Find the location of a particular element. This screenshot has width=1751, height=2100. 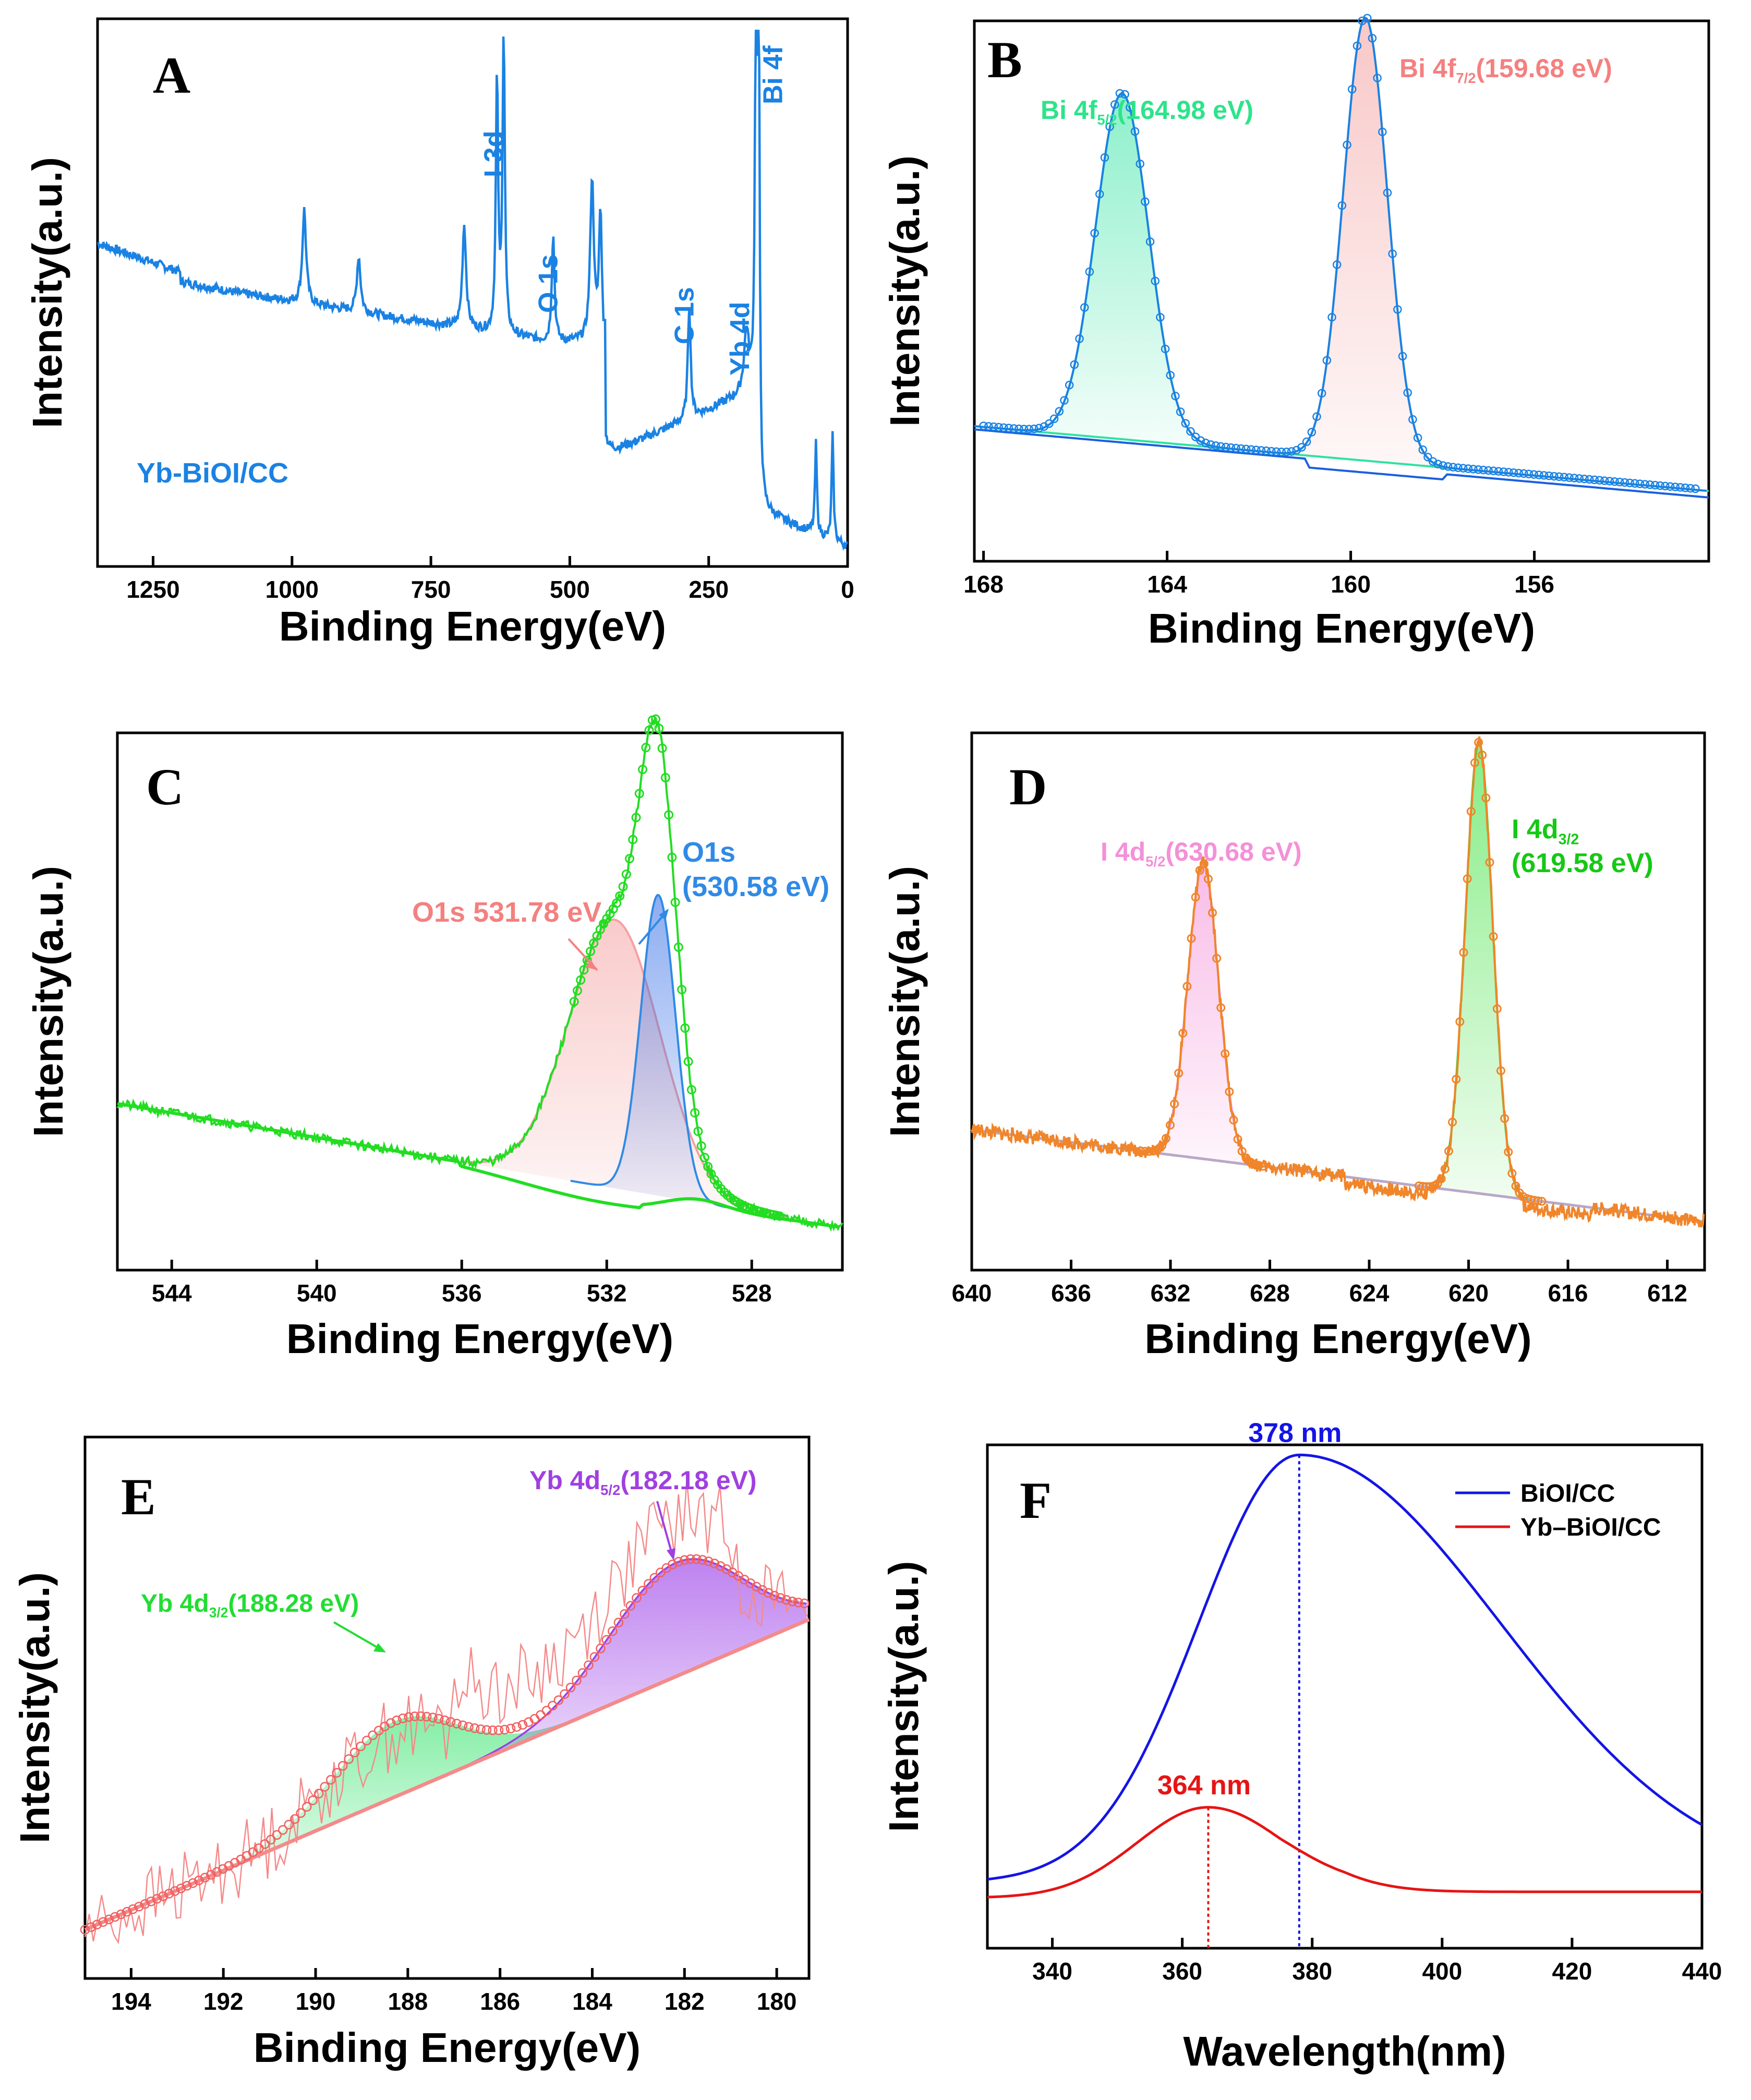

raw-data-line is located at coordinates (480, 974).